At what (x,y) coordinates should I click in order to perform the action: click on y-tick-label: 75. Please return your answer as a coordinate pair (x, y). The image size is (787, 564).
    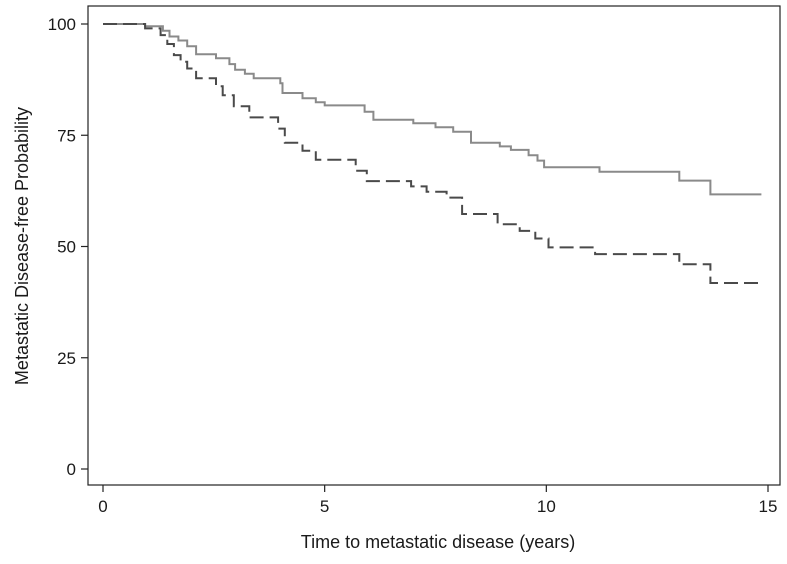
    Looking at the image, I should click on (66, 135).